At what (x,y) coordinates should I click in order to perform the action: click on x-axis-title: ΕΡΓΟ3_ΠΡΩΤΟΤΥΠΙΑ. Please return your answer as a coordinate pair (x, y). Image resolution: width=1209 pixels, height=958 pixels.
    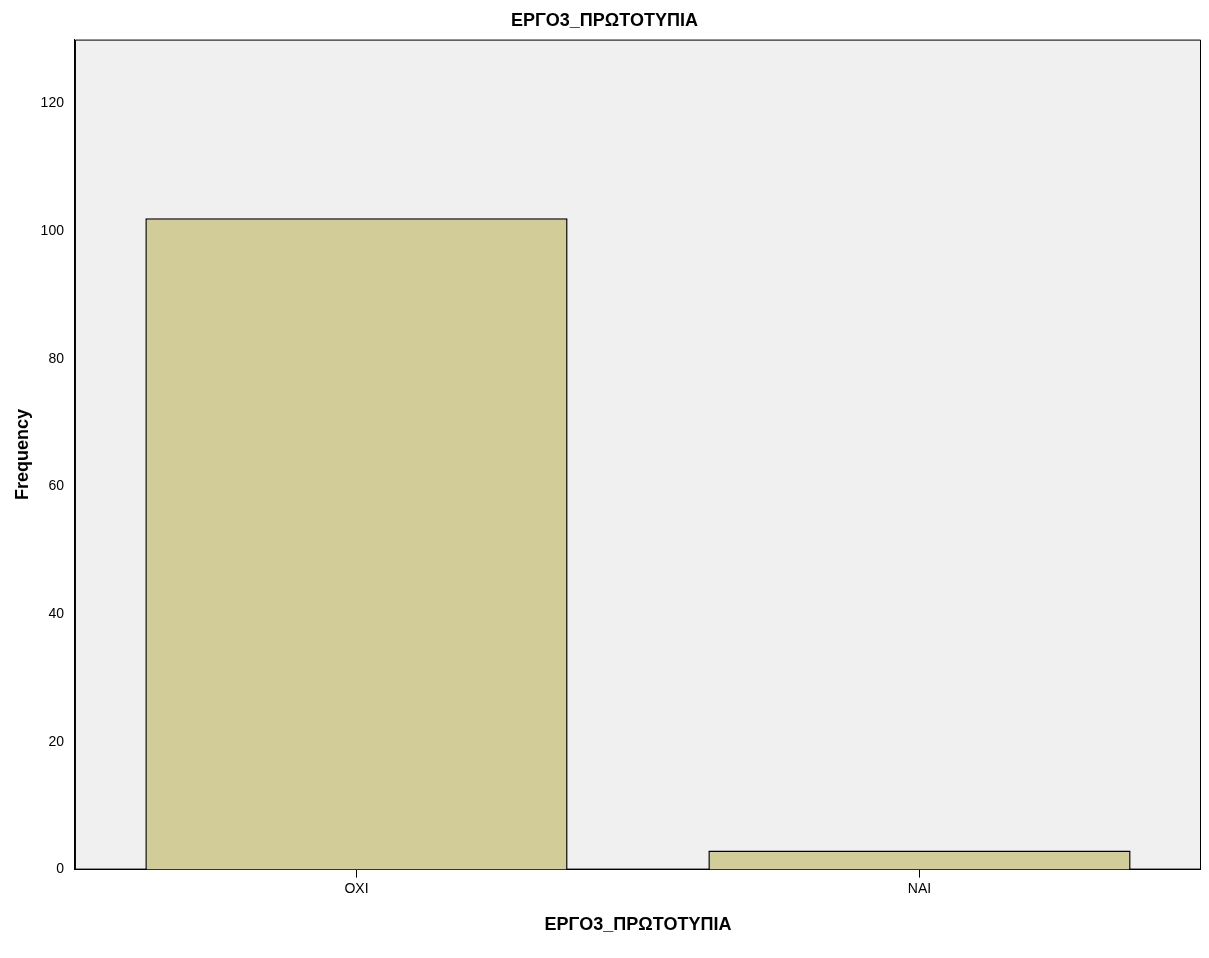
    Looking at the image, I should click on (638, 924).